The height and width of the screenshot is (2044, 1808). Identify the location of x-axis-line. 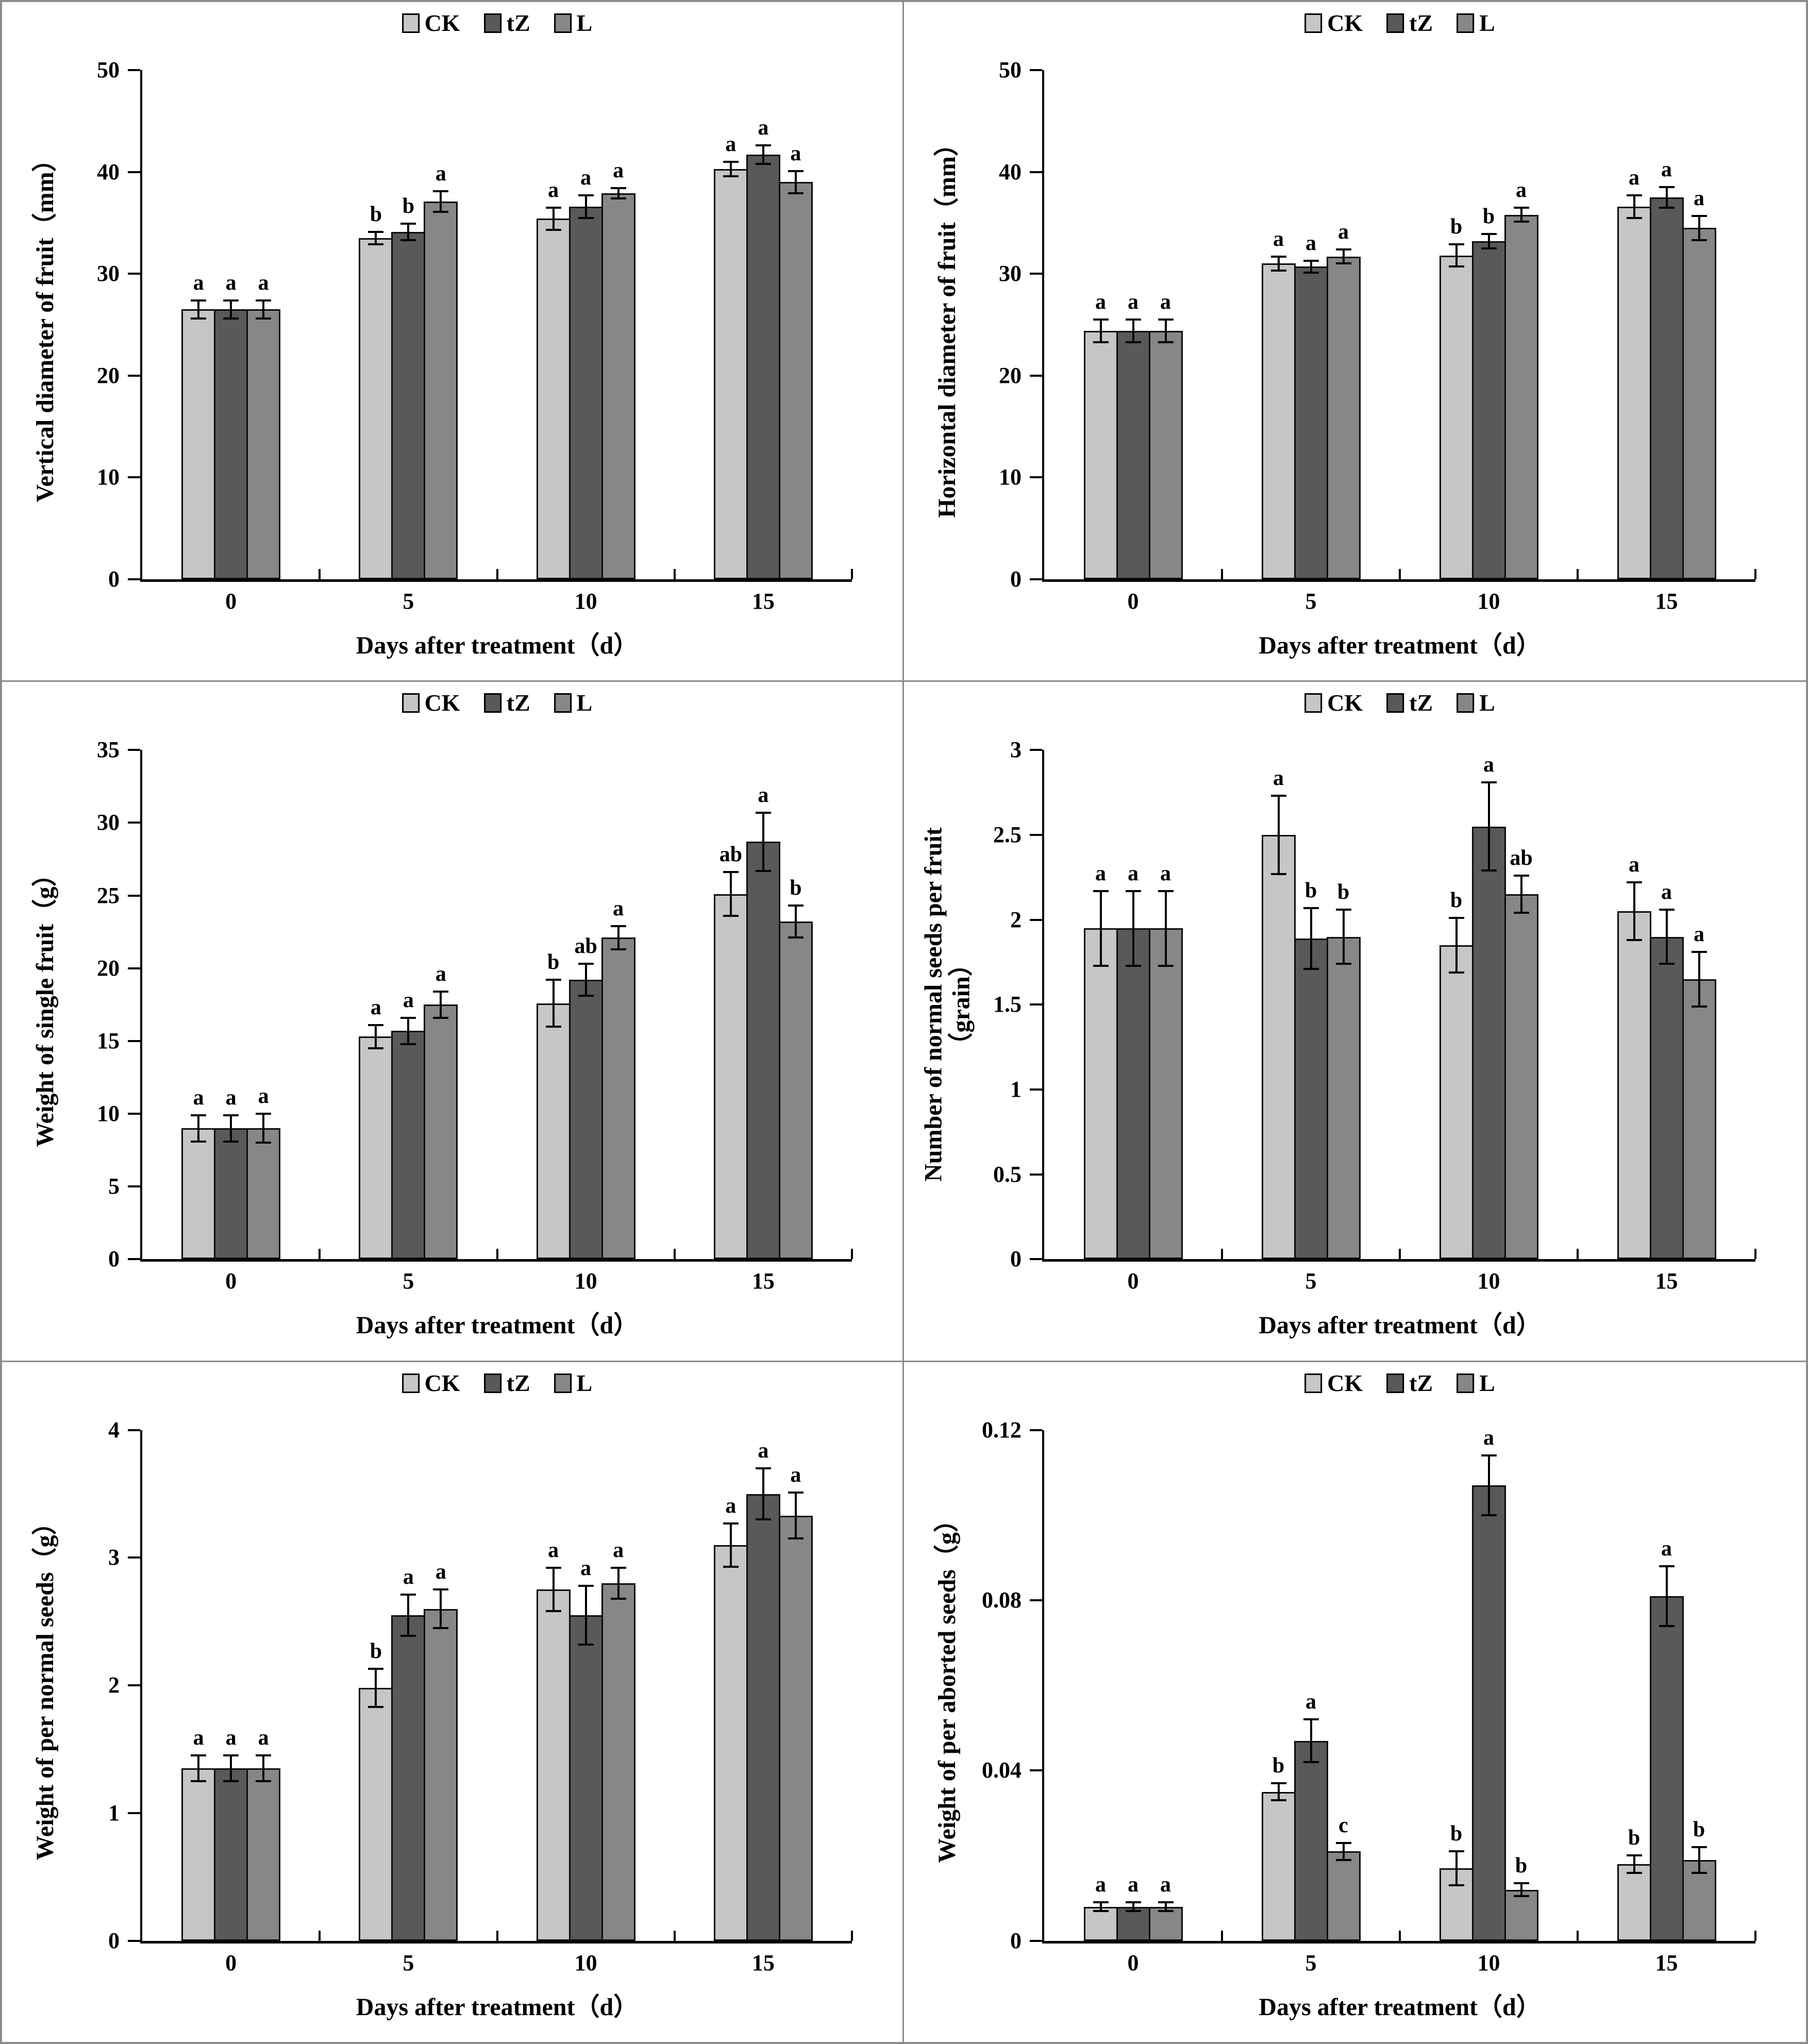
(496, 1260).